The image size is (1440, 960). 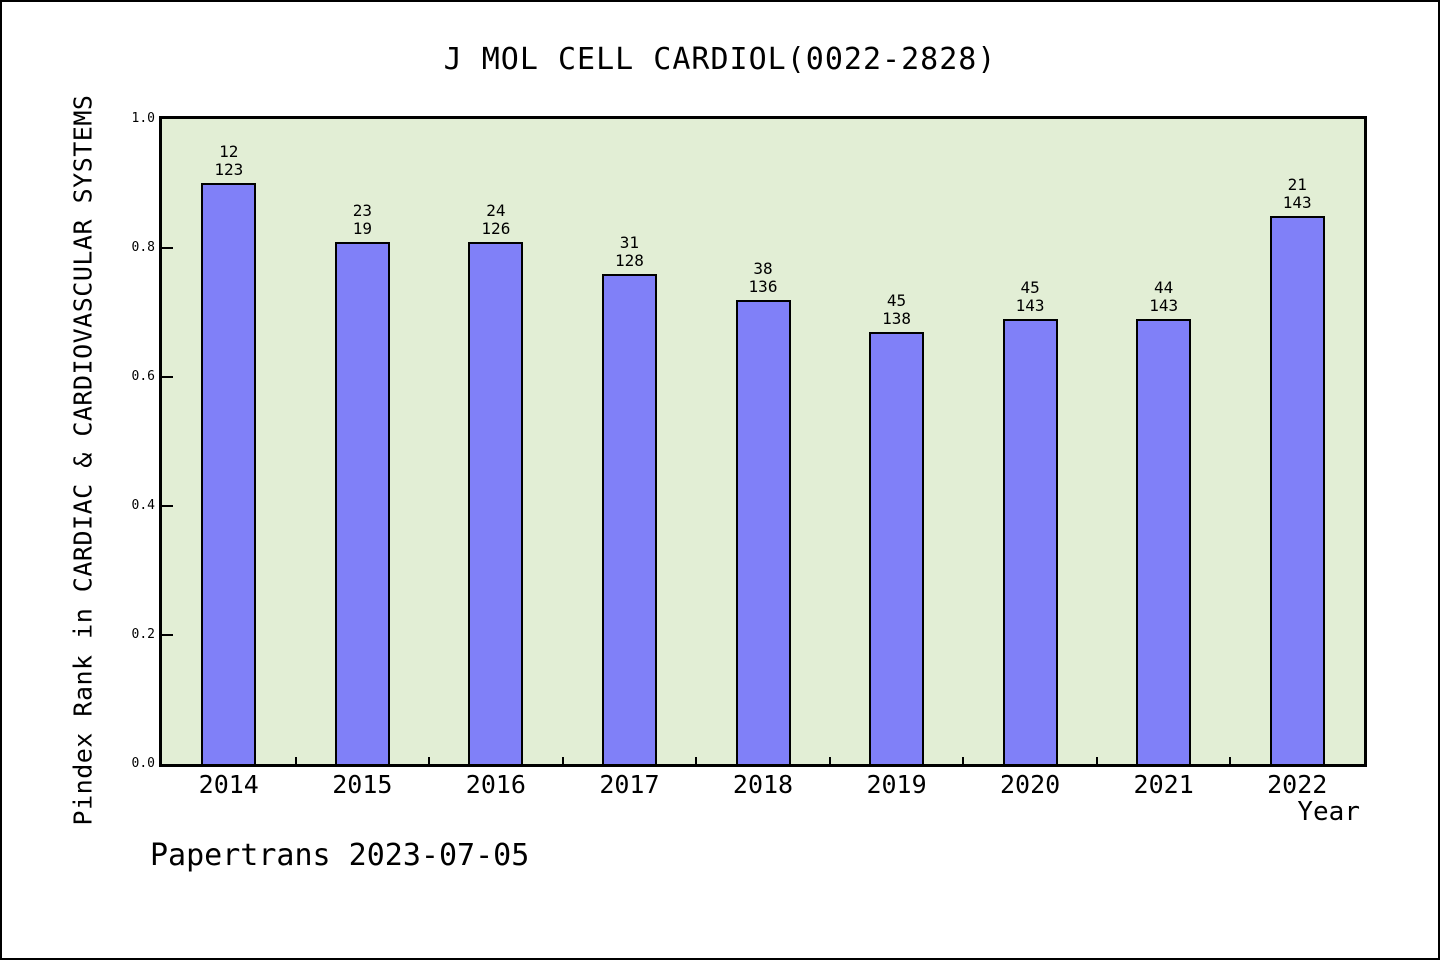 I want to click on bar-value-label-2017: 31 128, so click(x=629, y=251).